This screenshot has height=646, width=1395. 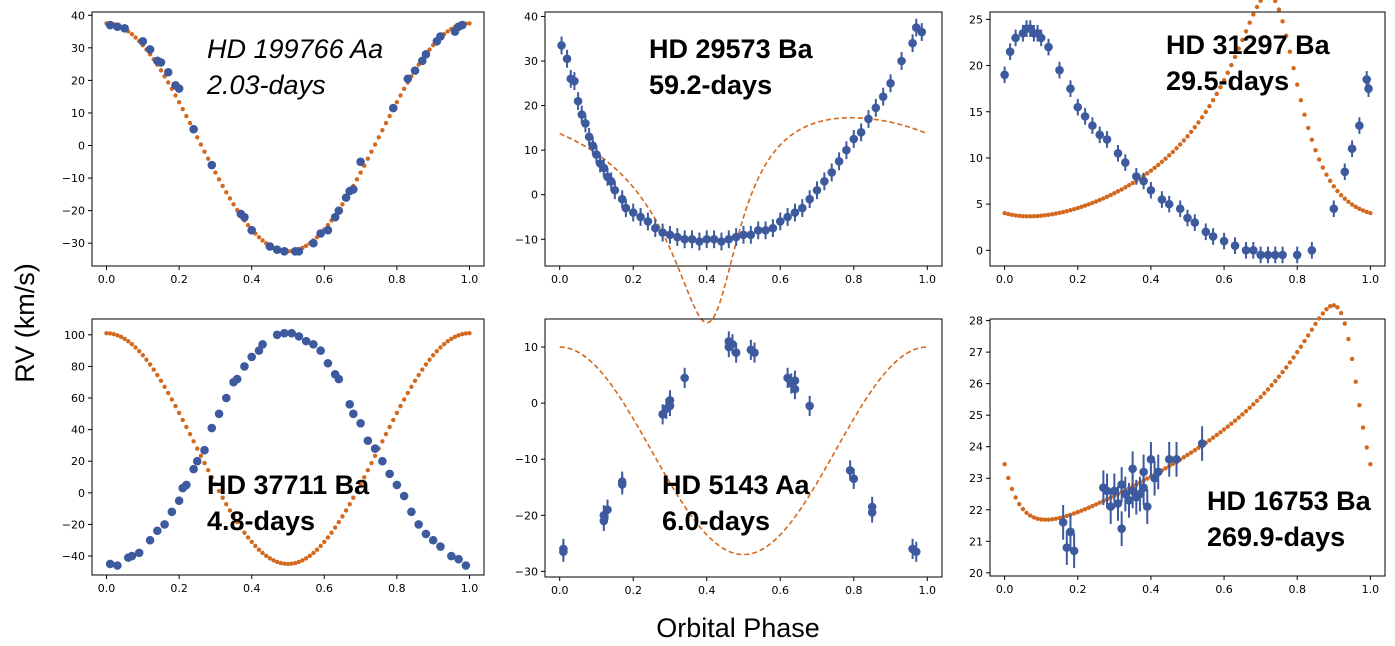 What do you see at coordinates (526, 239) in the screenshot?
I see `y-tick-label: −10` at bounding box center [526, 239].